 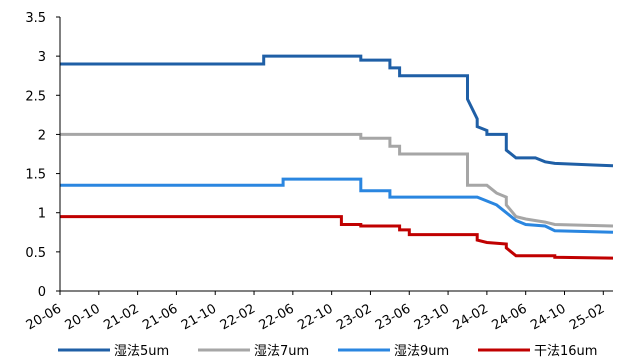 What do you see at coordinates (42, 214) in the screenshot?
I see `y-tick-label: 1` at bounding box center [42, 214].